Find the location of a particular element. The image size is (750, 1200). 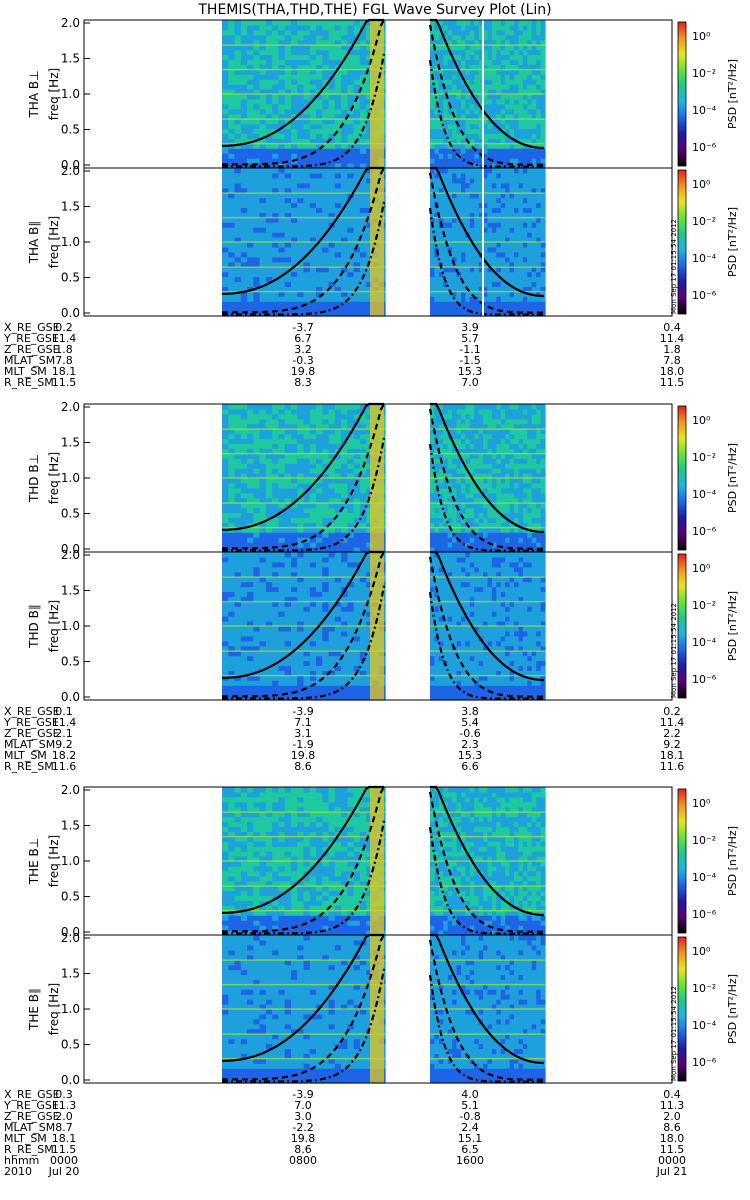

intense-band is located at coordinates (377, 242).